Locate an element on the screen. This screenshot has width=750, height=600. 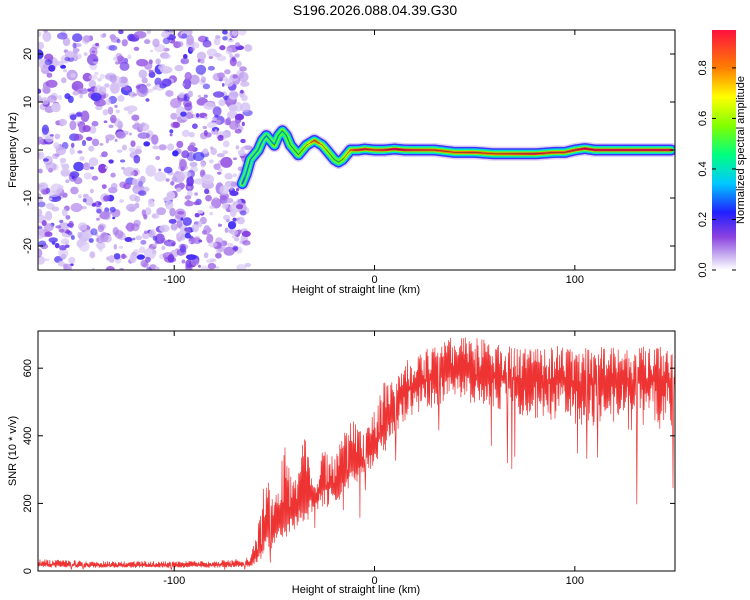
x-tick-label: 0 is located at coordinates (374, 280).